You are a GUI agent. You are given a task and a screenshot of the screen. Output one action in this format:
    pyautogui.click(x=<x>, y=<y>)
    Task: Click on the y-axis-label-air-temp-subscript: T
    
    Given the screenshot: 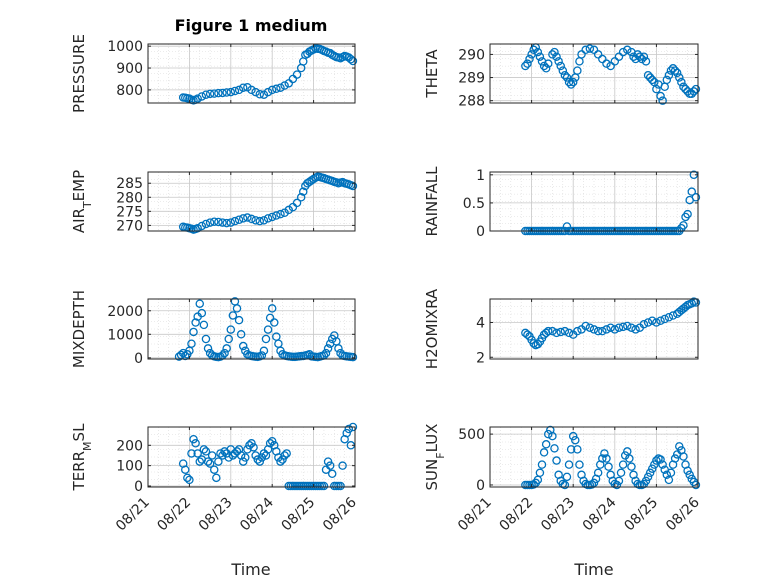 What is the action you would take?
    pyautogui.click(x=87, y=205)
    